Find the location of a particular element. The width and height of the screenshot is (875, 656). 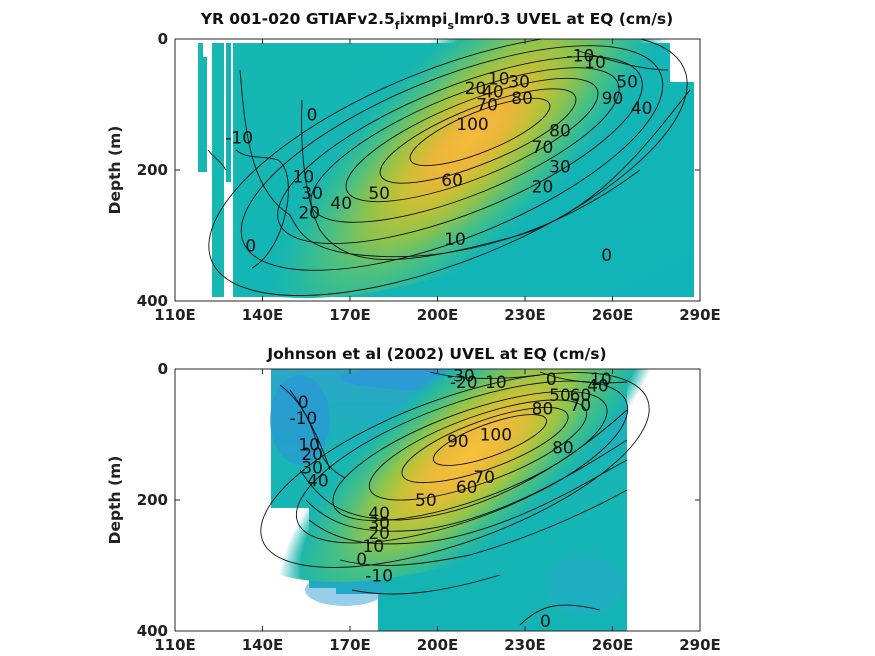

top-ytick-label: 400 is located at coordinates (152, 301).